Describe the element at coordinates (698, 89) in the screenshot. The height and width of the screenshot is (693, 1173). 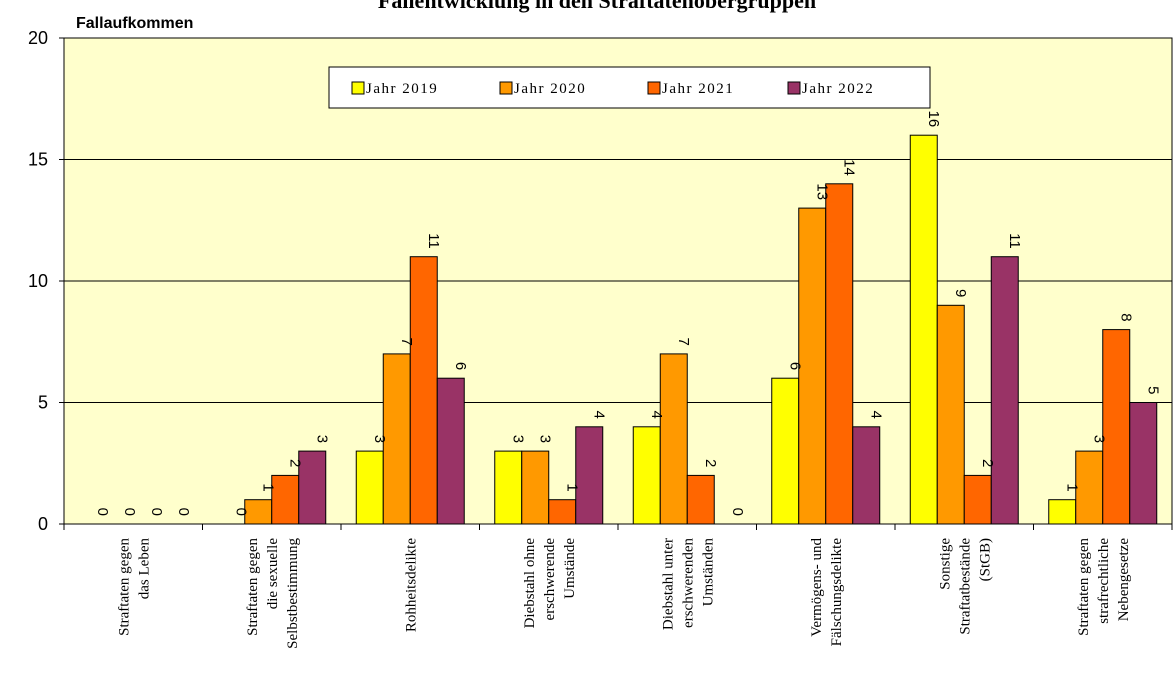
I see `legend-label: Jahr 2021` at that location.